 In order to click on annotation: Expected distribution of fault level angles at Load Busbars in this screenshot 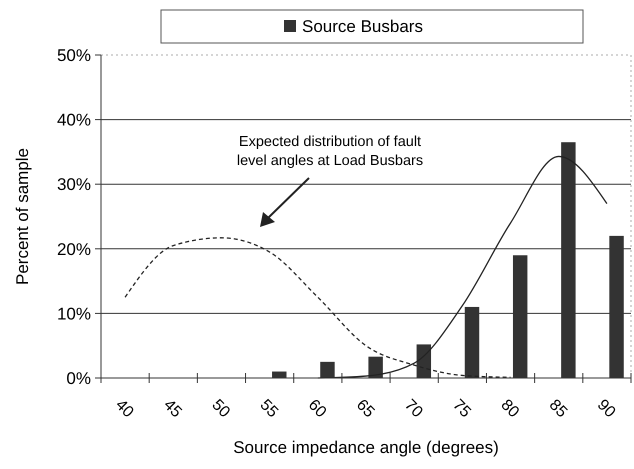, I will do `click(330, 151)`.